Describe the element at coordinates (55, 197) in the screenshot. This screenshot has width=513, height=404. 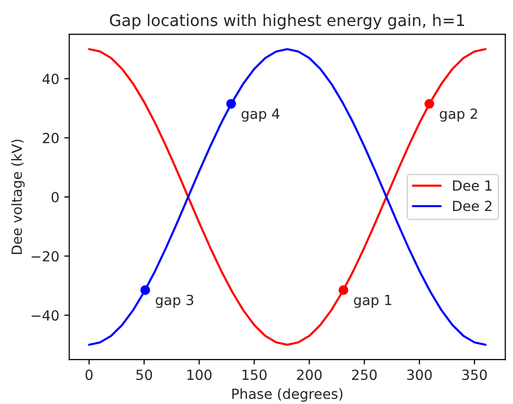
I see `y-tick-label: 0` at that location.